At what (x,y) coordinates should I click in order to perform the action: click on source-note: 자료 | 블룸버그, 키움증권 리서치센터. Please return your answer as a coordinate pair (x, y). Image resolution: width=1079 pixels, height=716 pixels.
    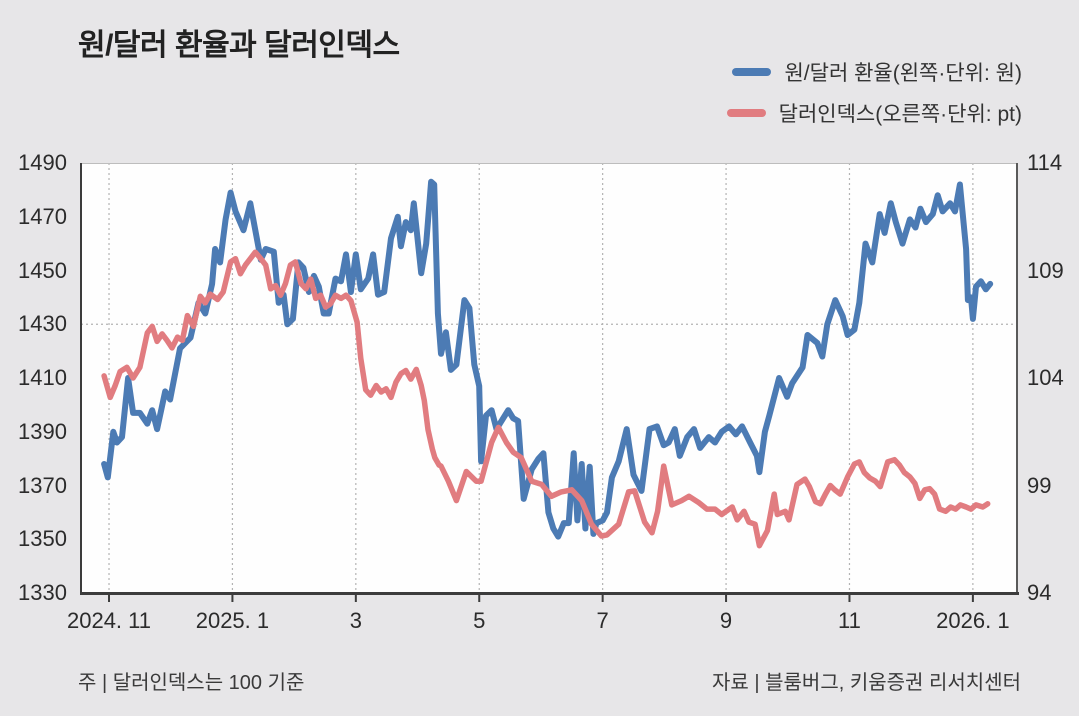
    Looking at the image, I should click on (866, 683).